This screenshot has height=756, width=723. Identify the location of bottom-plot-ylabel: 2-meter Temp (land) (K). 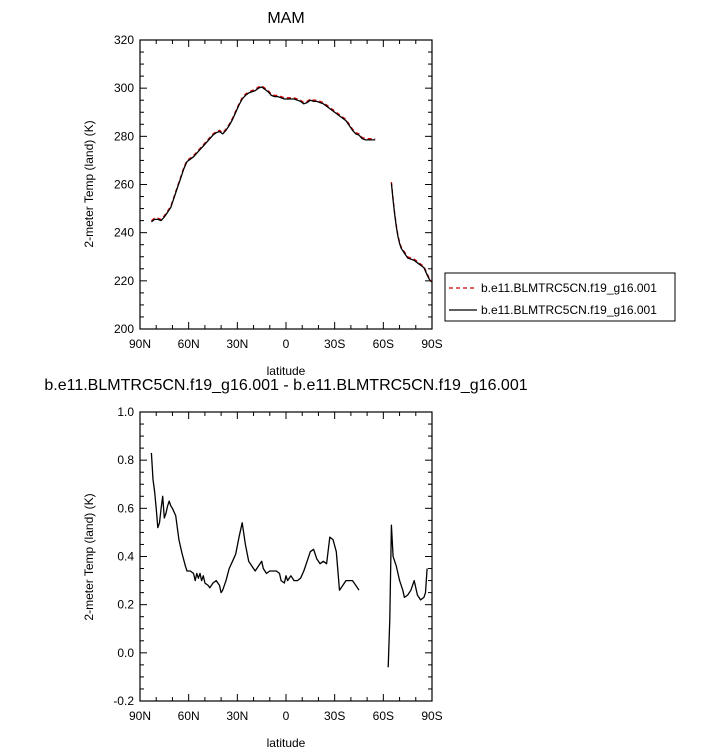
(89, 556).